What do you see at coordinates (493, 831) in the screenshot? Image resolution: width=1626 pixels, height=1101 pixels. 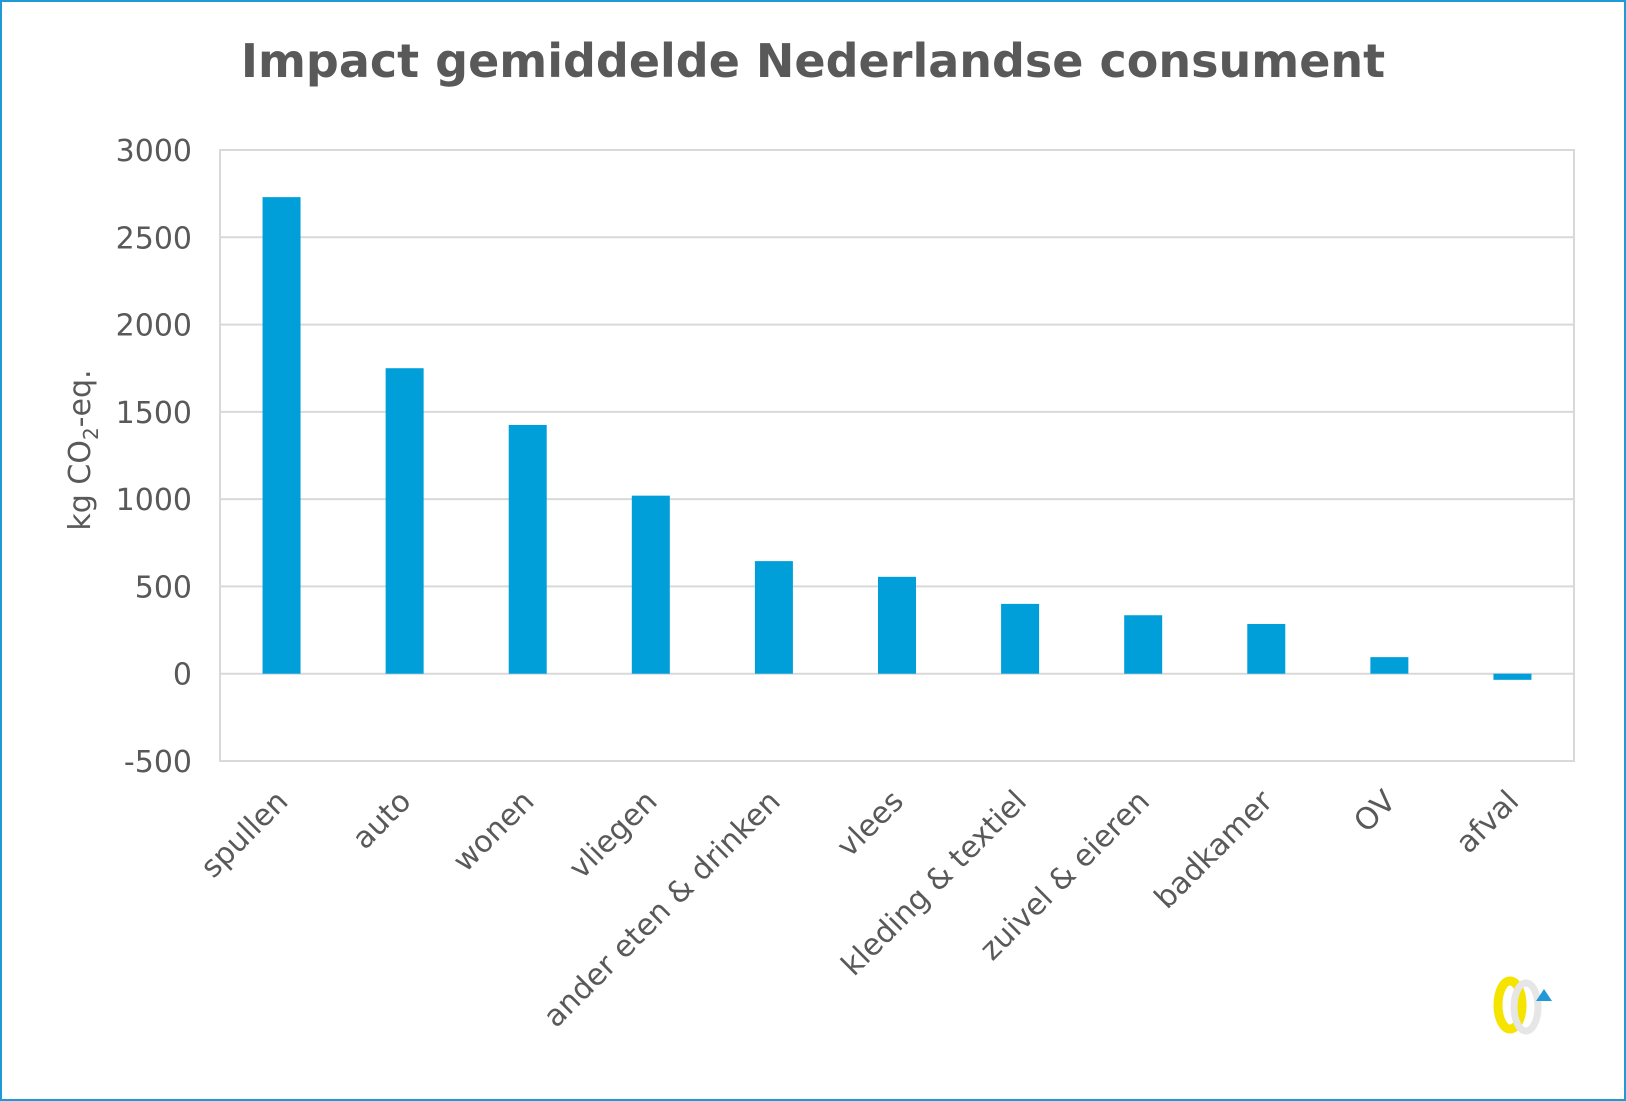 I see `x-tick-label: wonen` at bounding box center [493, 831].